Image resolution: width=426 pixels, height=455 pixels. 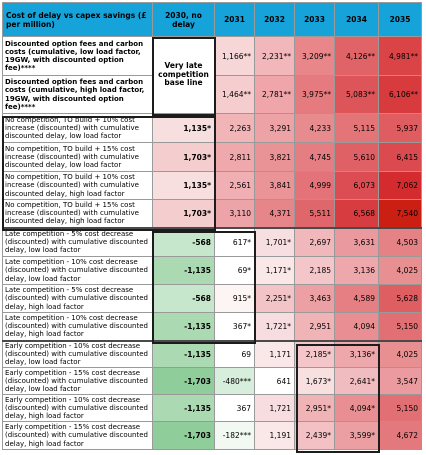 What do you see at coordinates (314, 128) in the screenshot?
I see `value-cell-2033: 4,233` at bounding box center [314, 128].